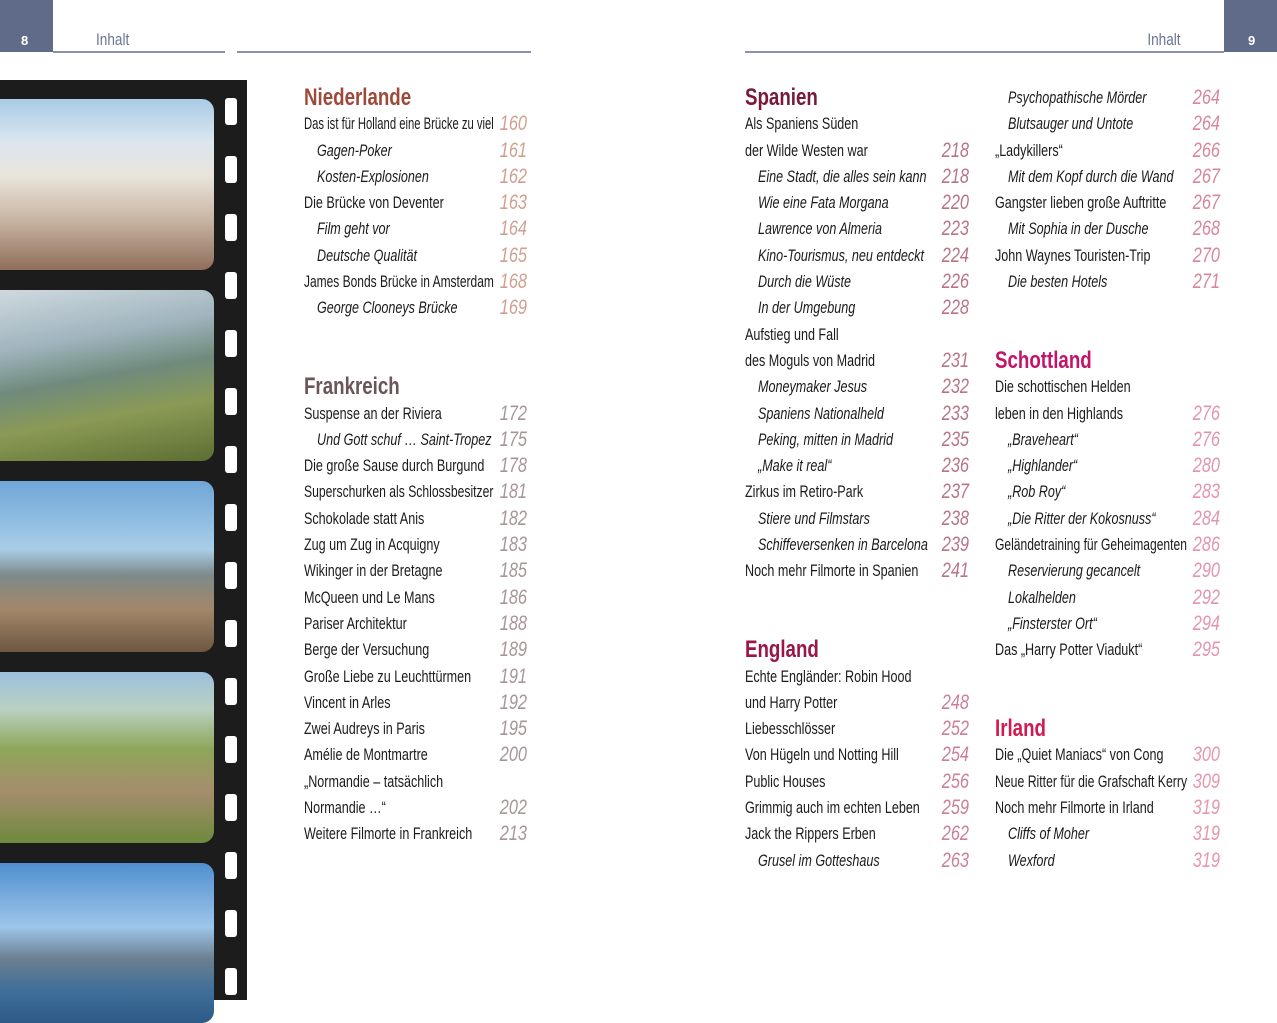 The width and height of the screenshot is (1277, 1023). What do you see at coordinates (857, 440) in the screenshot?
I see `toc-subentry: Peking, mitten in Madrid 235` at bounding box center [857, 440].